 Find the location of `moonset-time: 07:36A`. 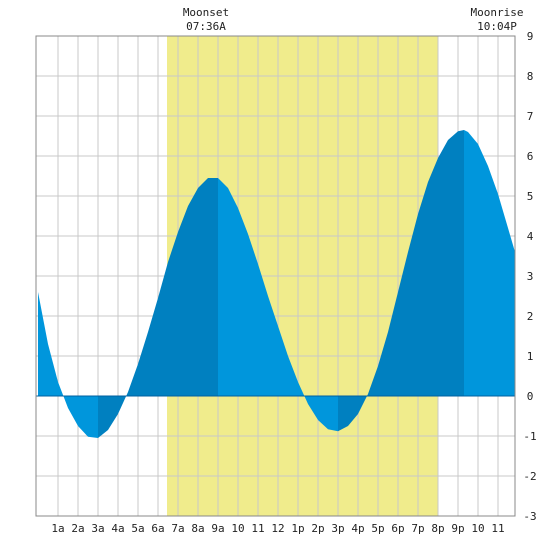

moonset-time: 07:36A is located at coordinates (206, 26).